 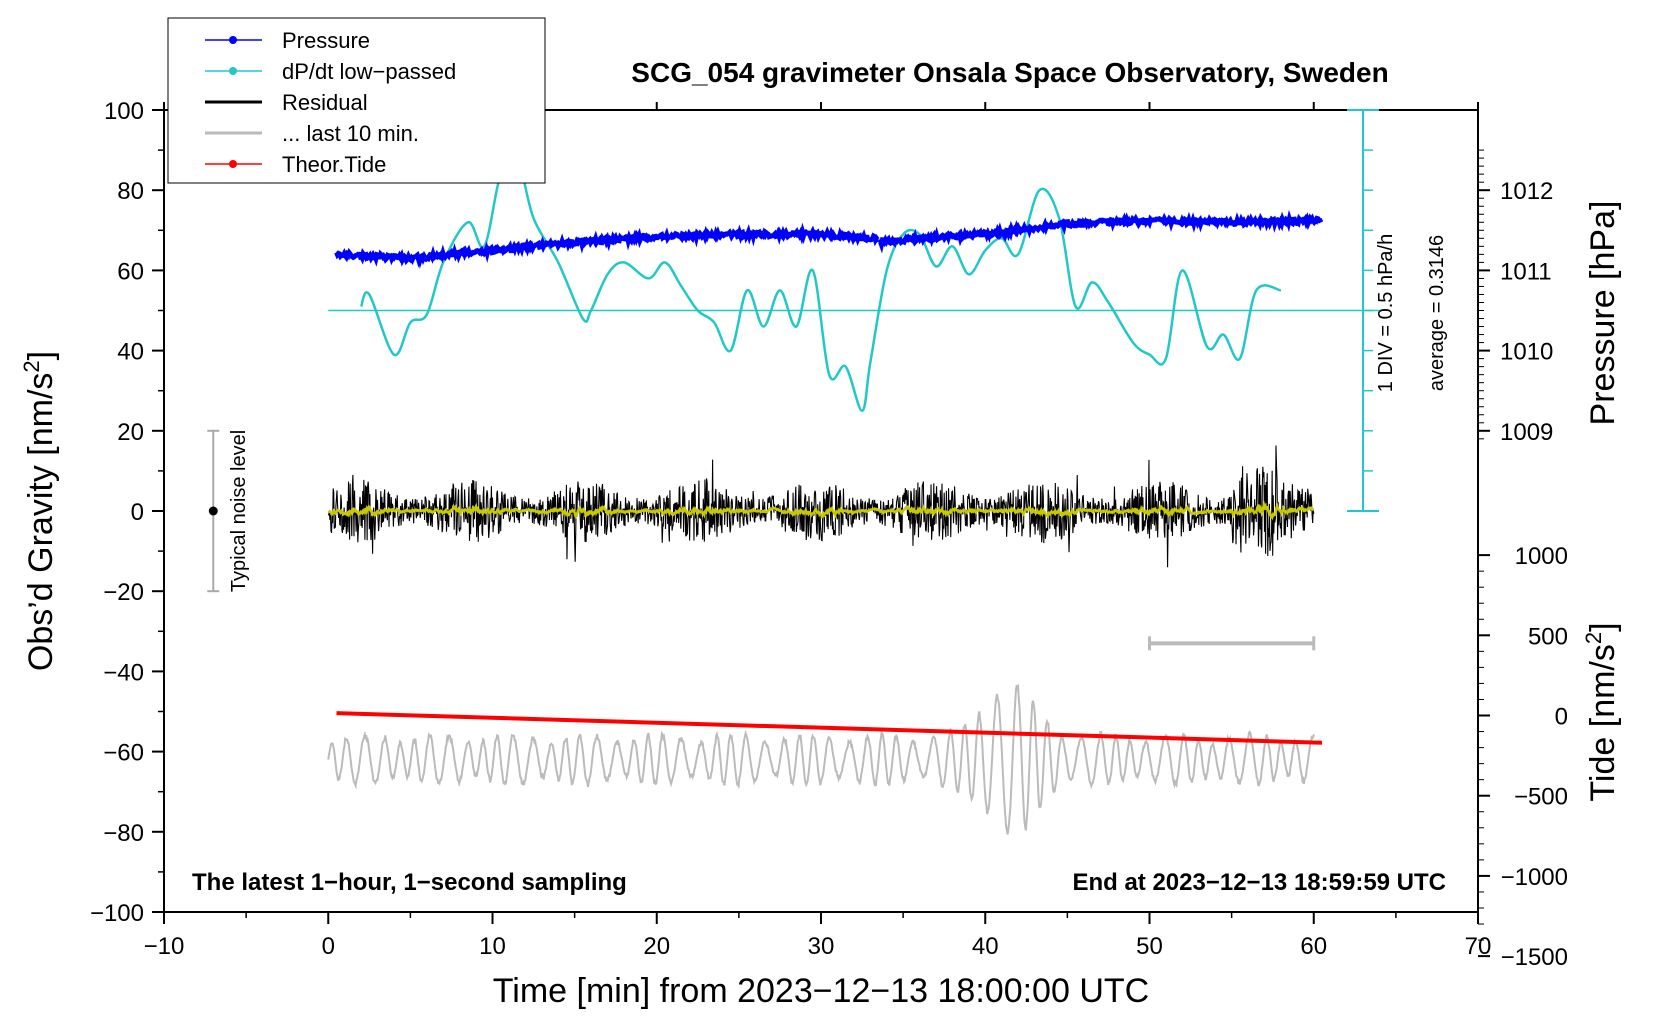 I want to click on y-tick-label: −100, so click(x=117, y=913).